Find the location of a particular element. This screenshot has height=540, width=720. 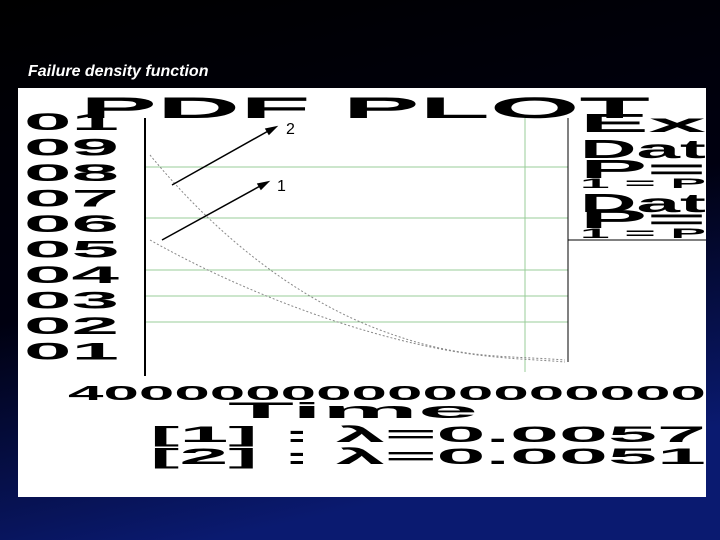

y-tick-label: 07 is located at coordinates (71, 199).